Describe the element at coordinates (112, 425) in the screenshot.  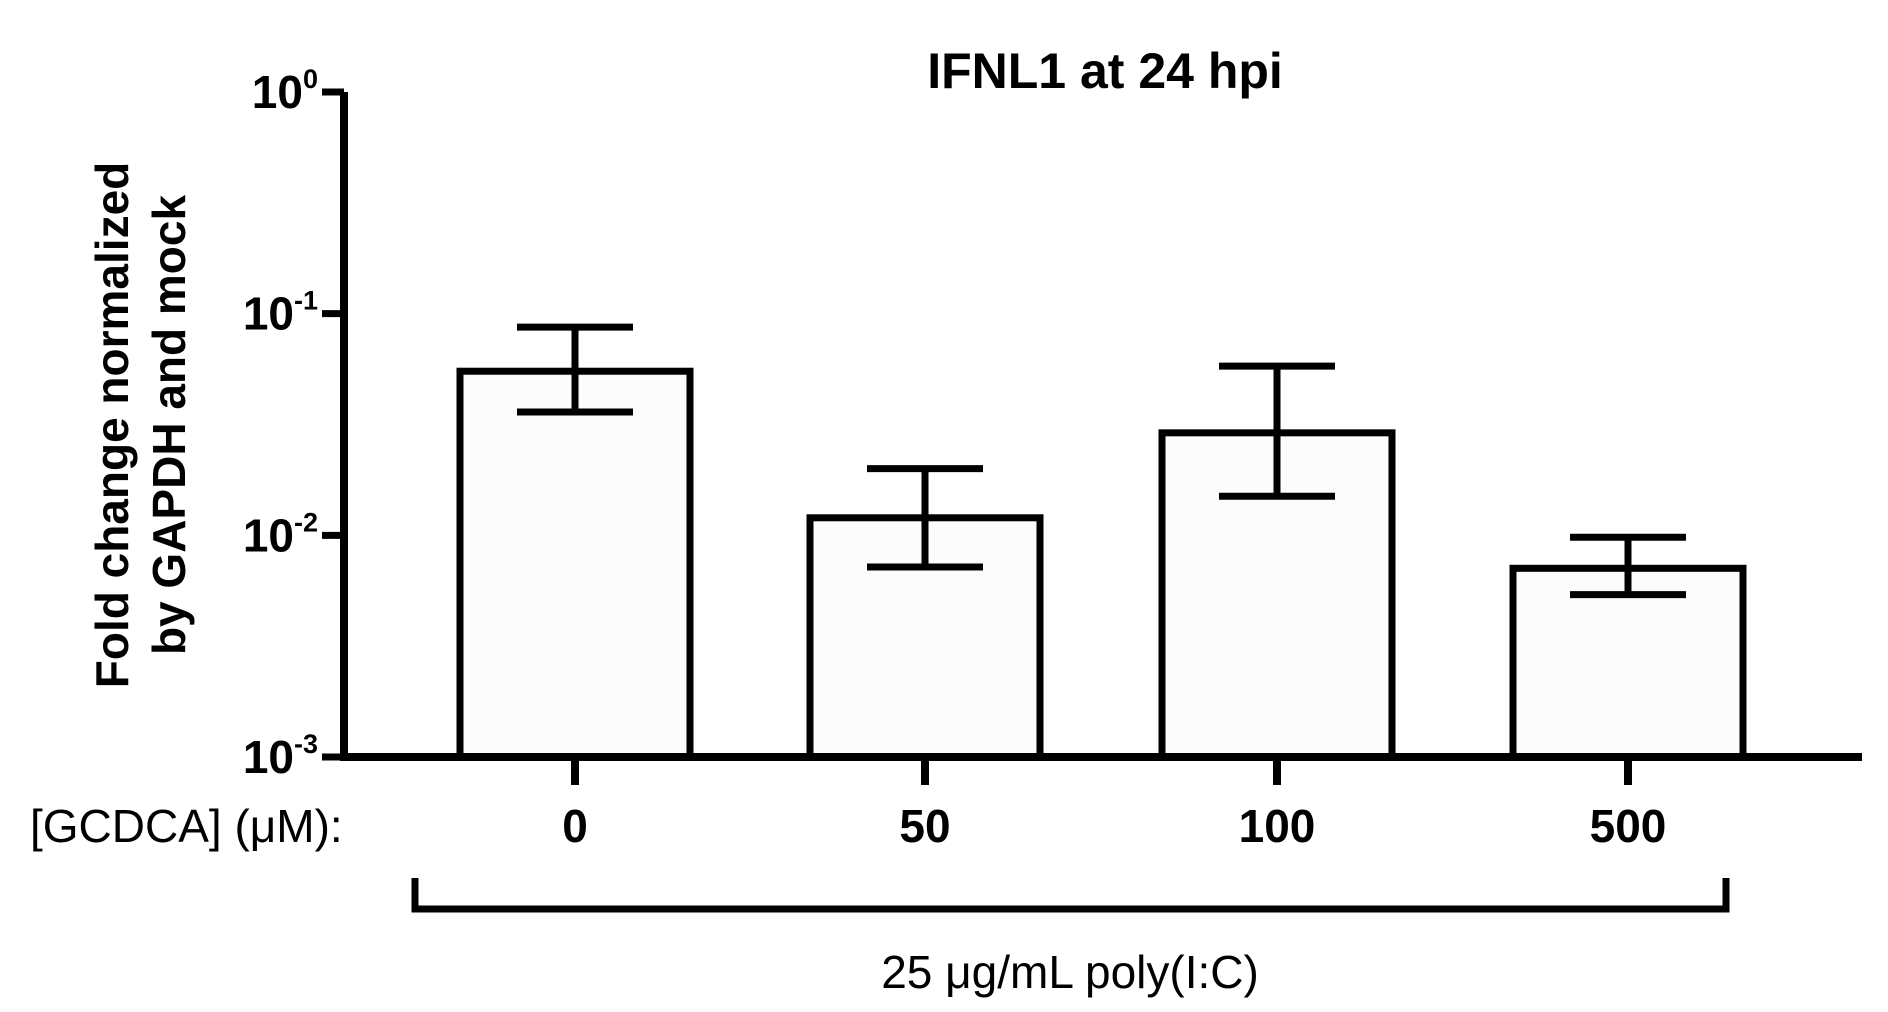
I see `y-axis-label-line-1: Fold change normalized` at that location.